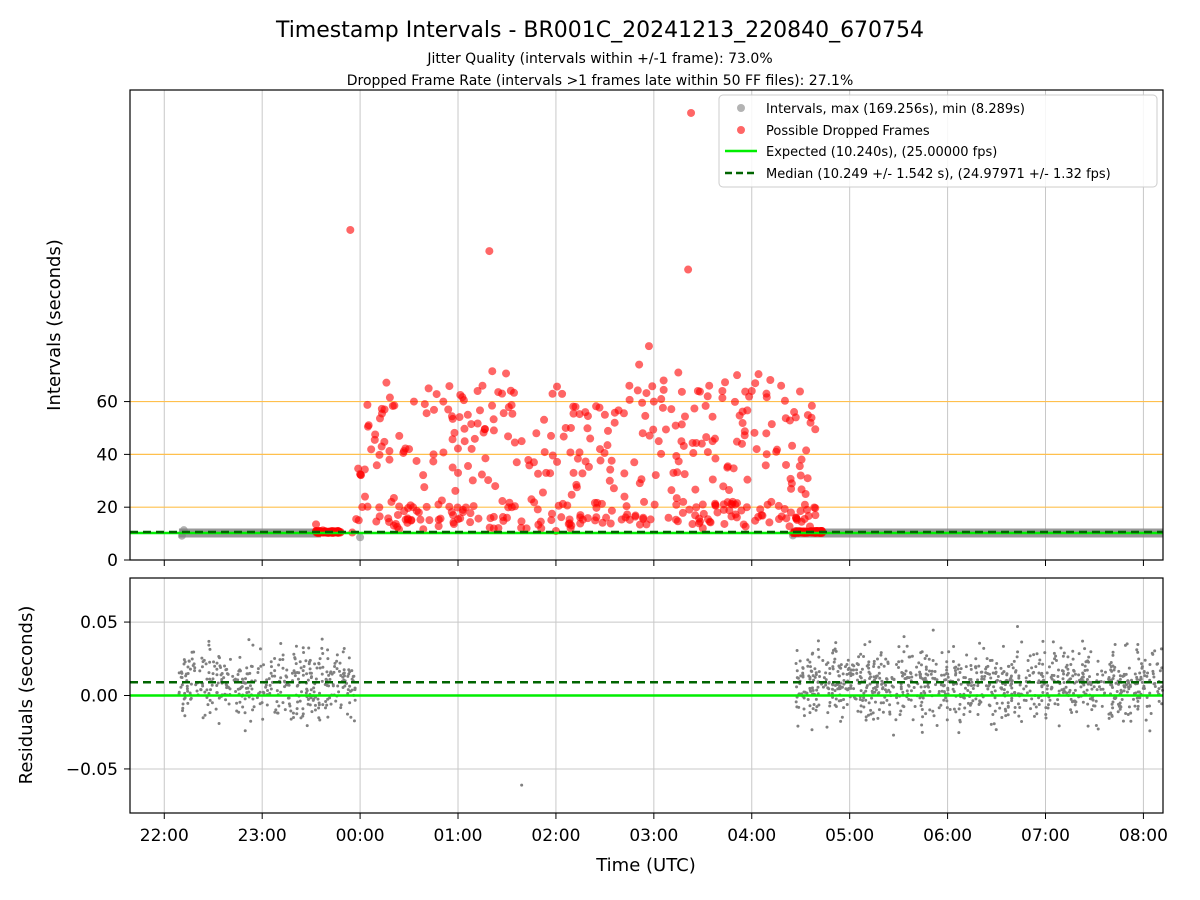  What do you see at coordinates (751, 836) in the screenshot?
I see `x-tick-label: 04:00` at bounding box center [751, 836].